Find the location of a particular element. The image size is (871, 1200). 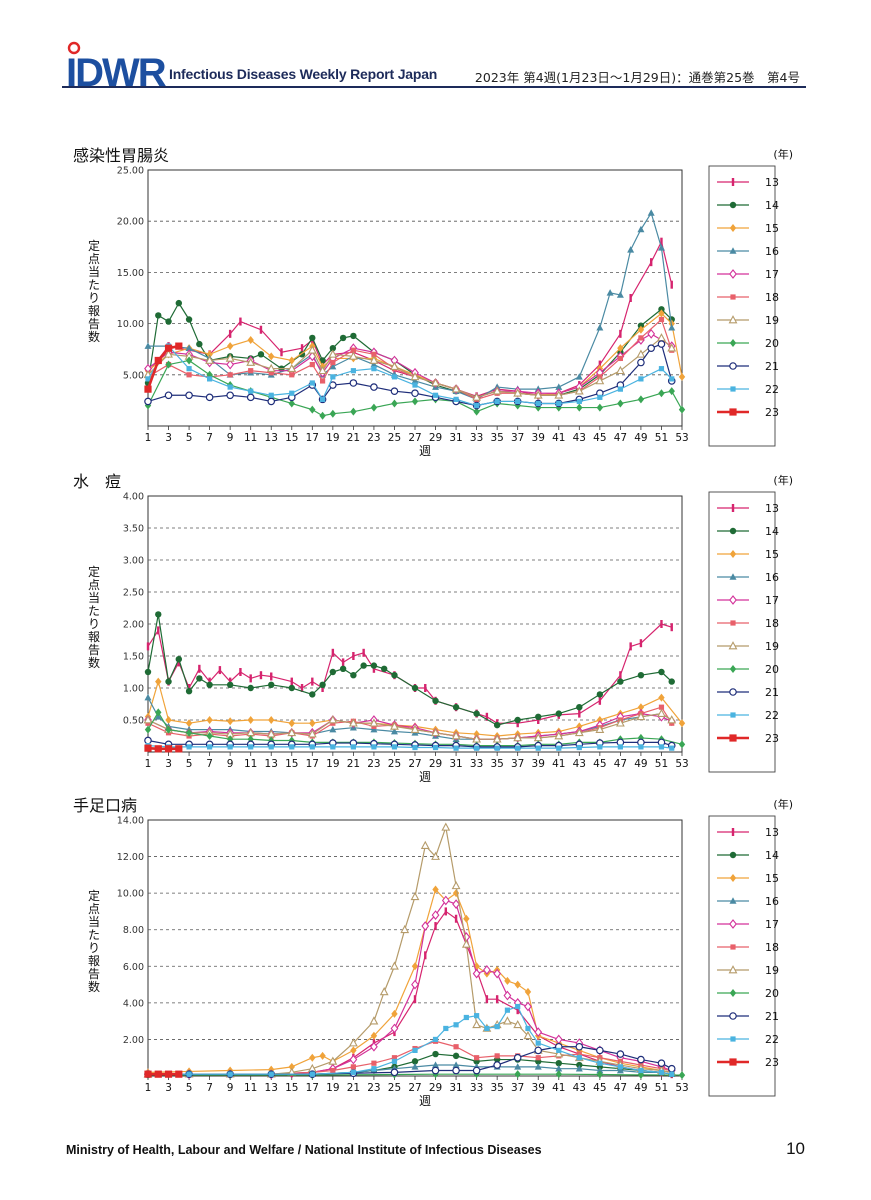

y-tick-label: 20.00 is located at coordinates (130, 222).